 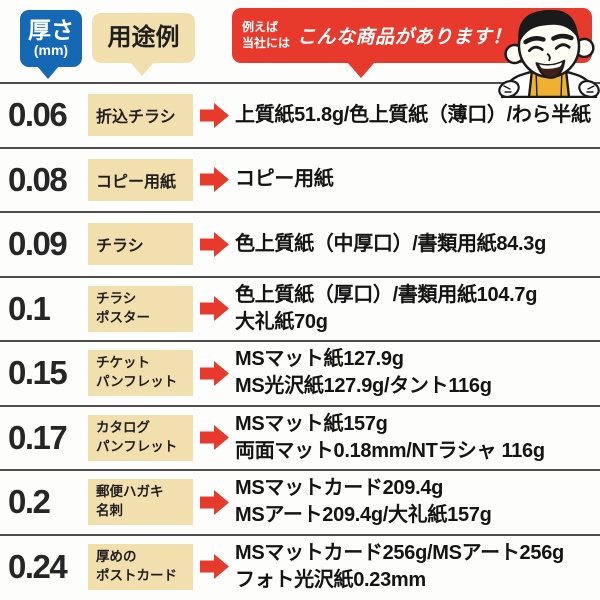 What do you see at coordinates (281, 321) in the screenshot?
I see `product-line: 大礼紙70g` at bounding box center [281, 321].